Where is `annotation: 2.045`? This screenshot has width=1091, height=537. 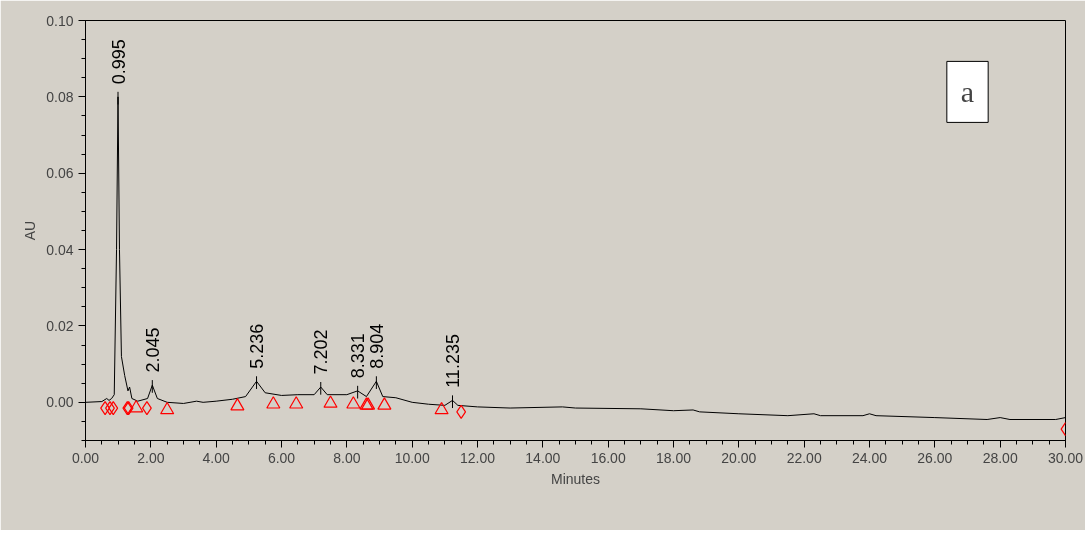
annotation: 2.045 is located at coordinates (152, 350).